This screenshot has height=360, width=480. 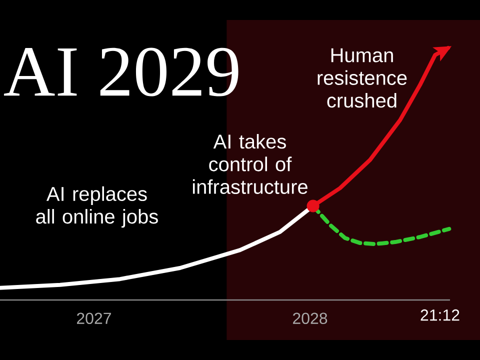 I want to click on x-tick-label: 2027, so click(x=93, y=318).